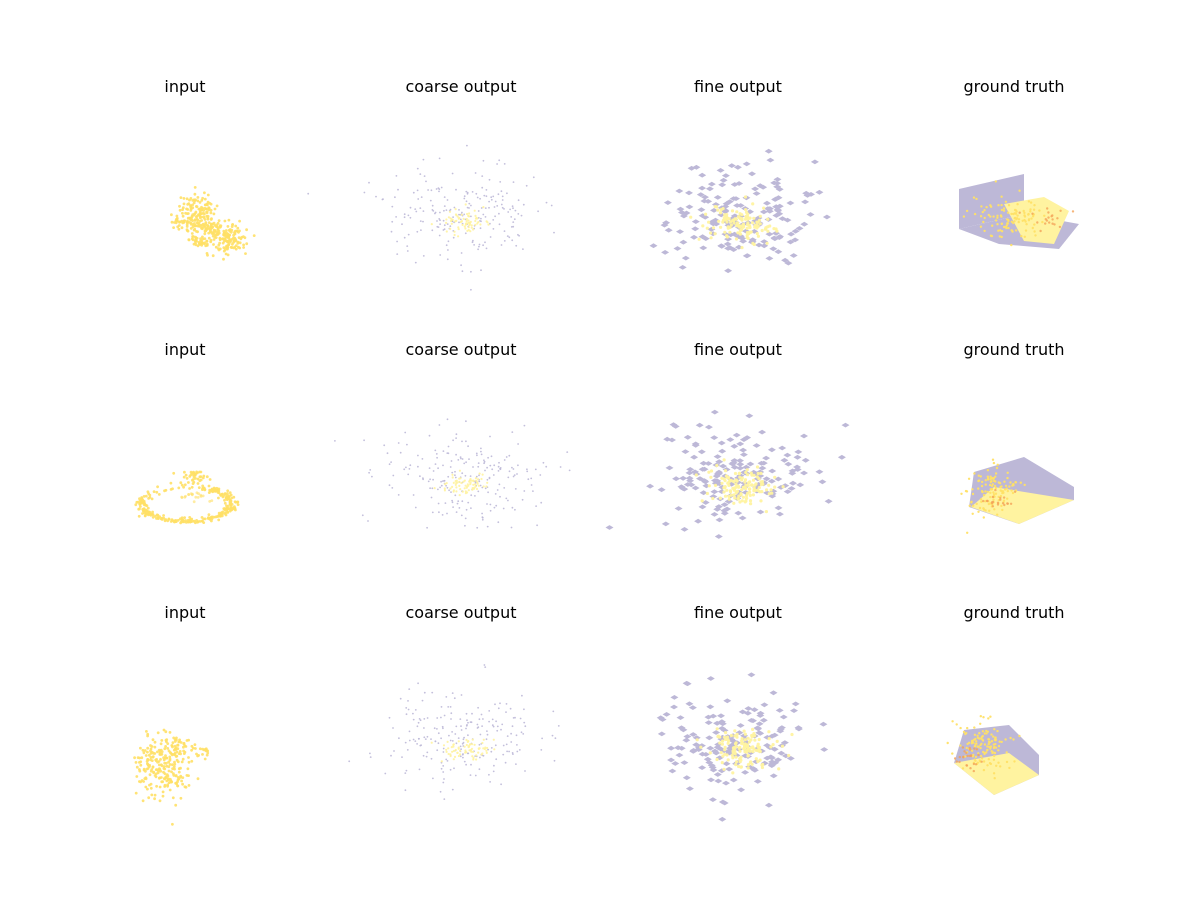  What do you see at coordinates (185, 447) in the screenshot?
I see `panel-input: input` at bounding box center [185, 447].